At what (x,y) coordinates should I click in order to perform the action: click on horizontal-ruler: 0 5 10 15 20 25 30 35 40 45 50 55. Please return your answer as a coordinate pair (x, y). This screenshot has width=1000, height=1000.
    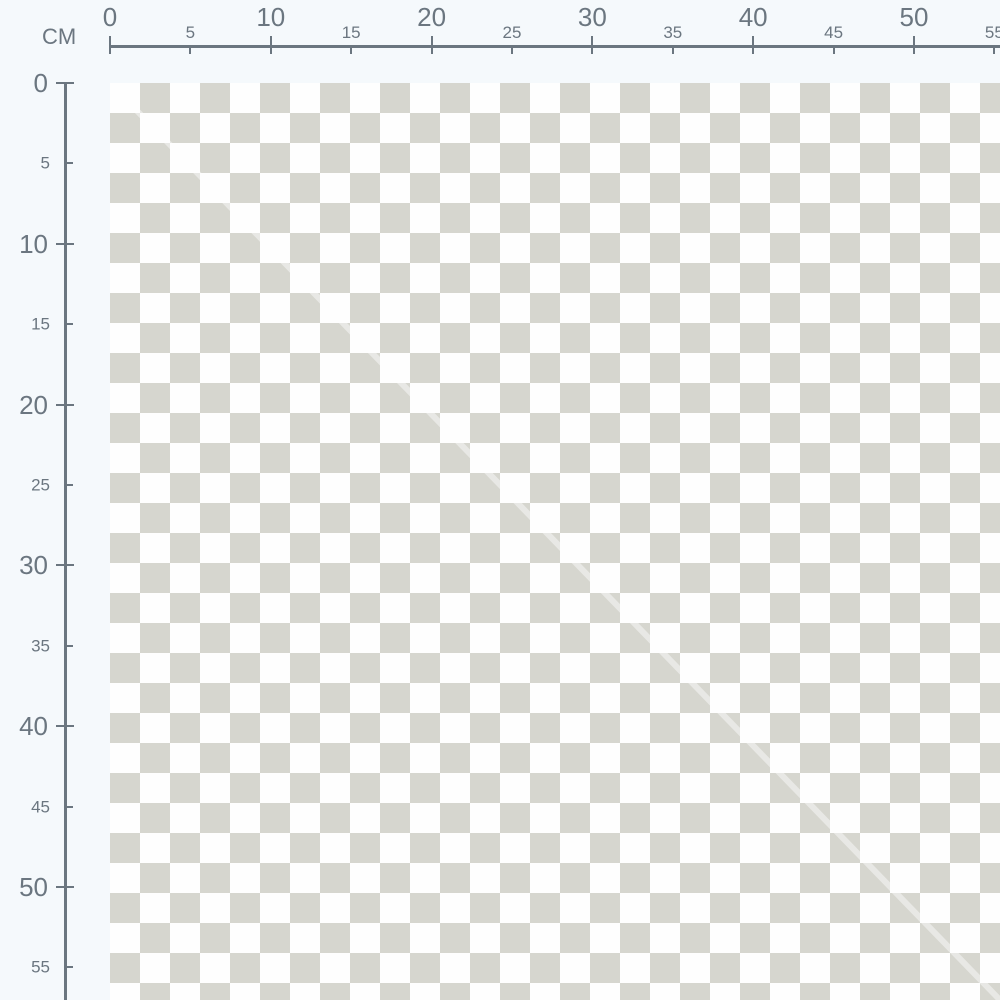
    Looking at the image, I should click on (500, 35).